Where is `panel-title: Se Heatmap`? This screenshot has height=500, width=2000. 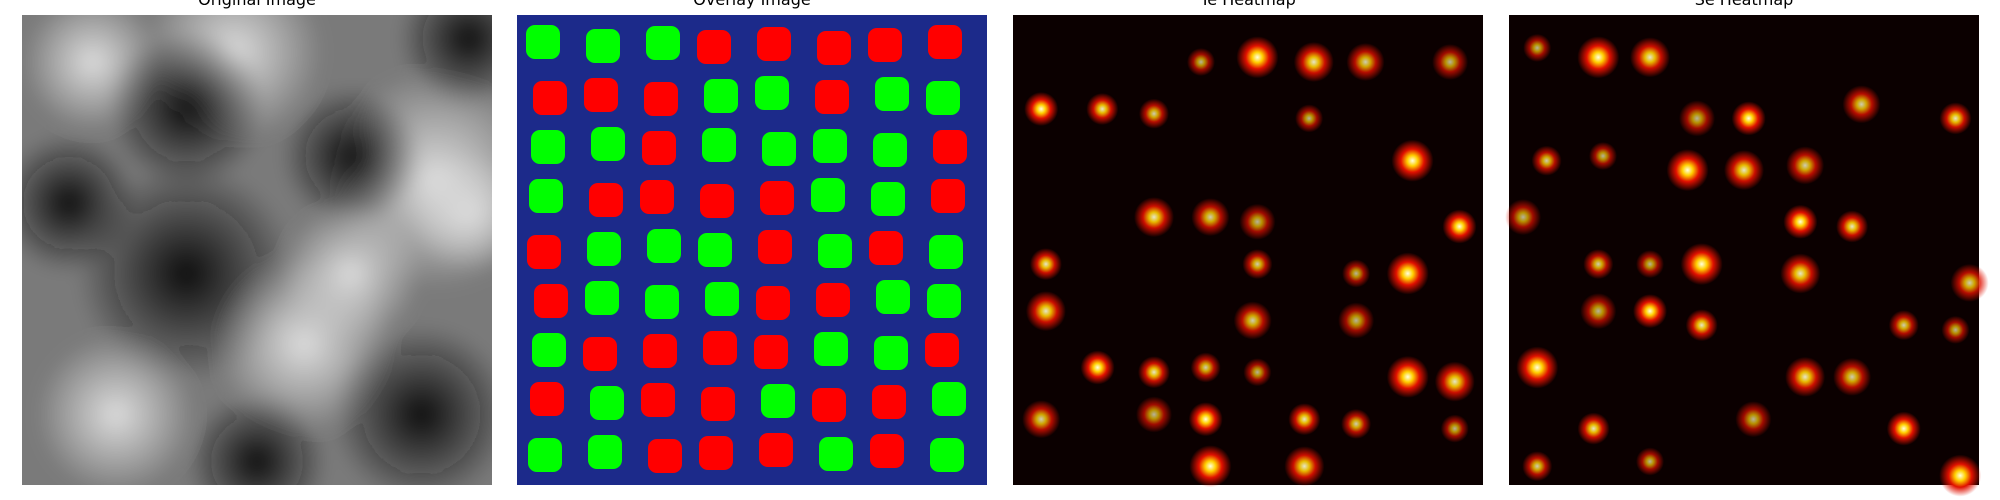 panel-title: Se Heatmap is located at coordinates (1744, 4).